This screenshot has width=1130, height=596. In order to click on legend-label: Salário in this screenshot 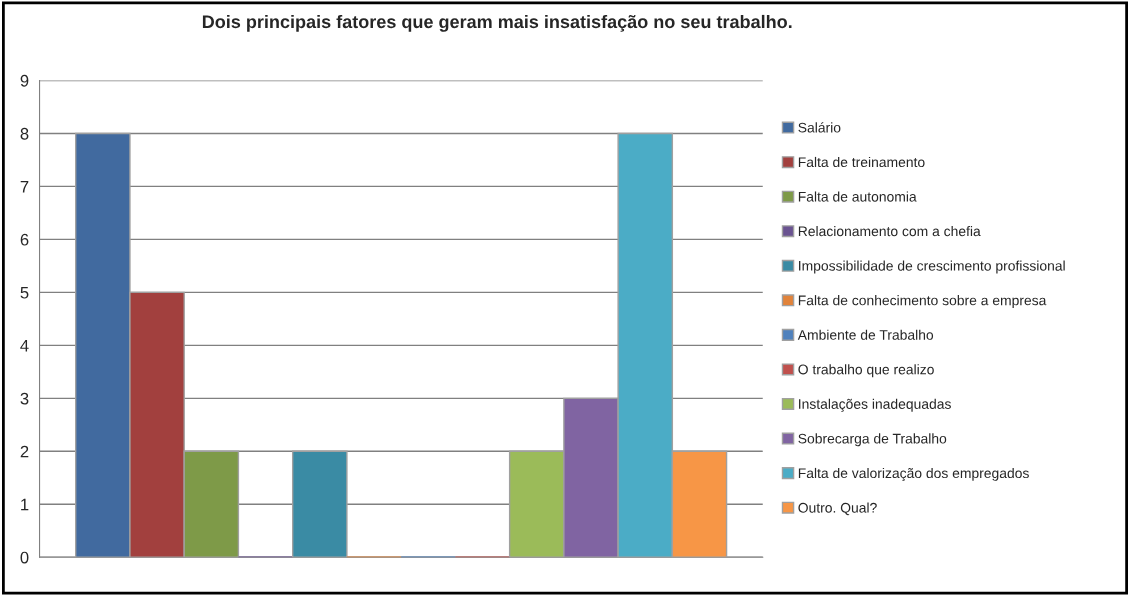, I will do `click(819, 127)`.